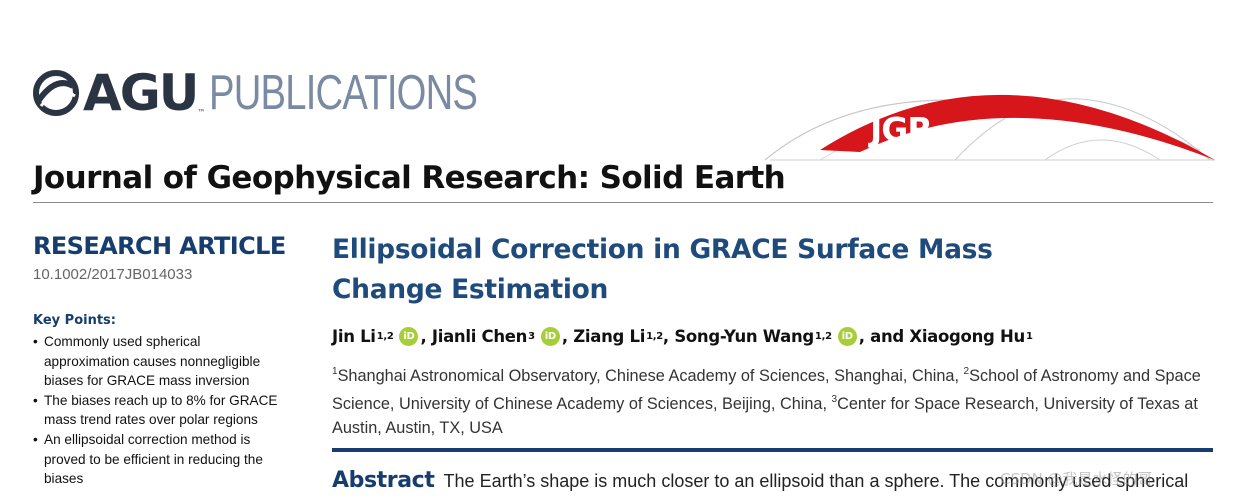  Describe the element at coordinates (609, 336) in the screenshot. I see `author-name: Ziang Li` at that location.